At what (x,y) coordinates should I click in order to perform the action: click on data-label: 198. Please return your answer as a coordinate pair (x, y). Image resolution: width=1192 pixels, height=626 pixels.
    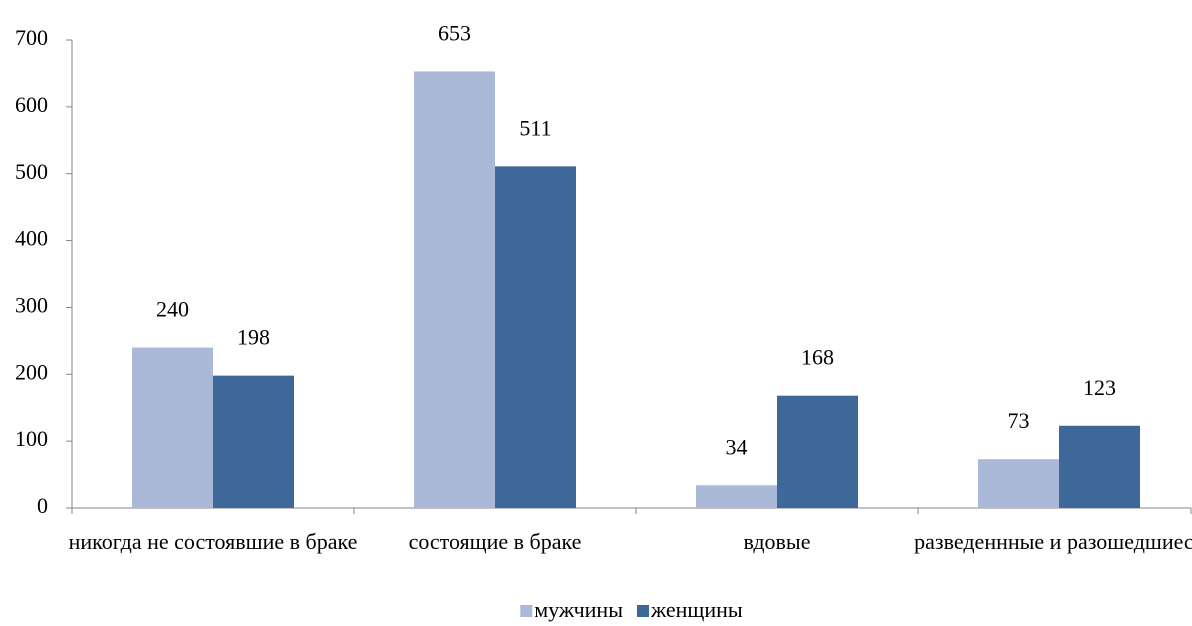
    Looking at the image, I should click on (253, 337).